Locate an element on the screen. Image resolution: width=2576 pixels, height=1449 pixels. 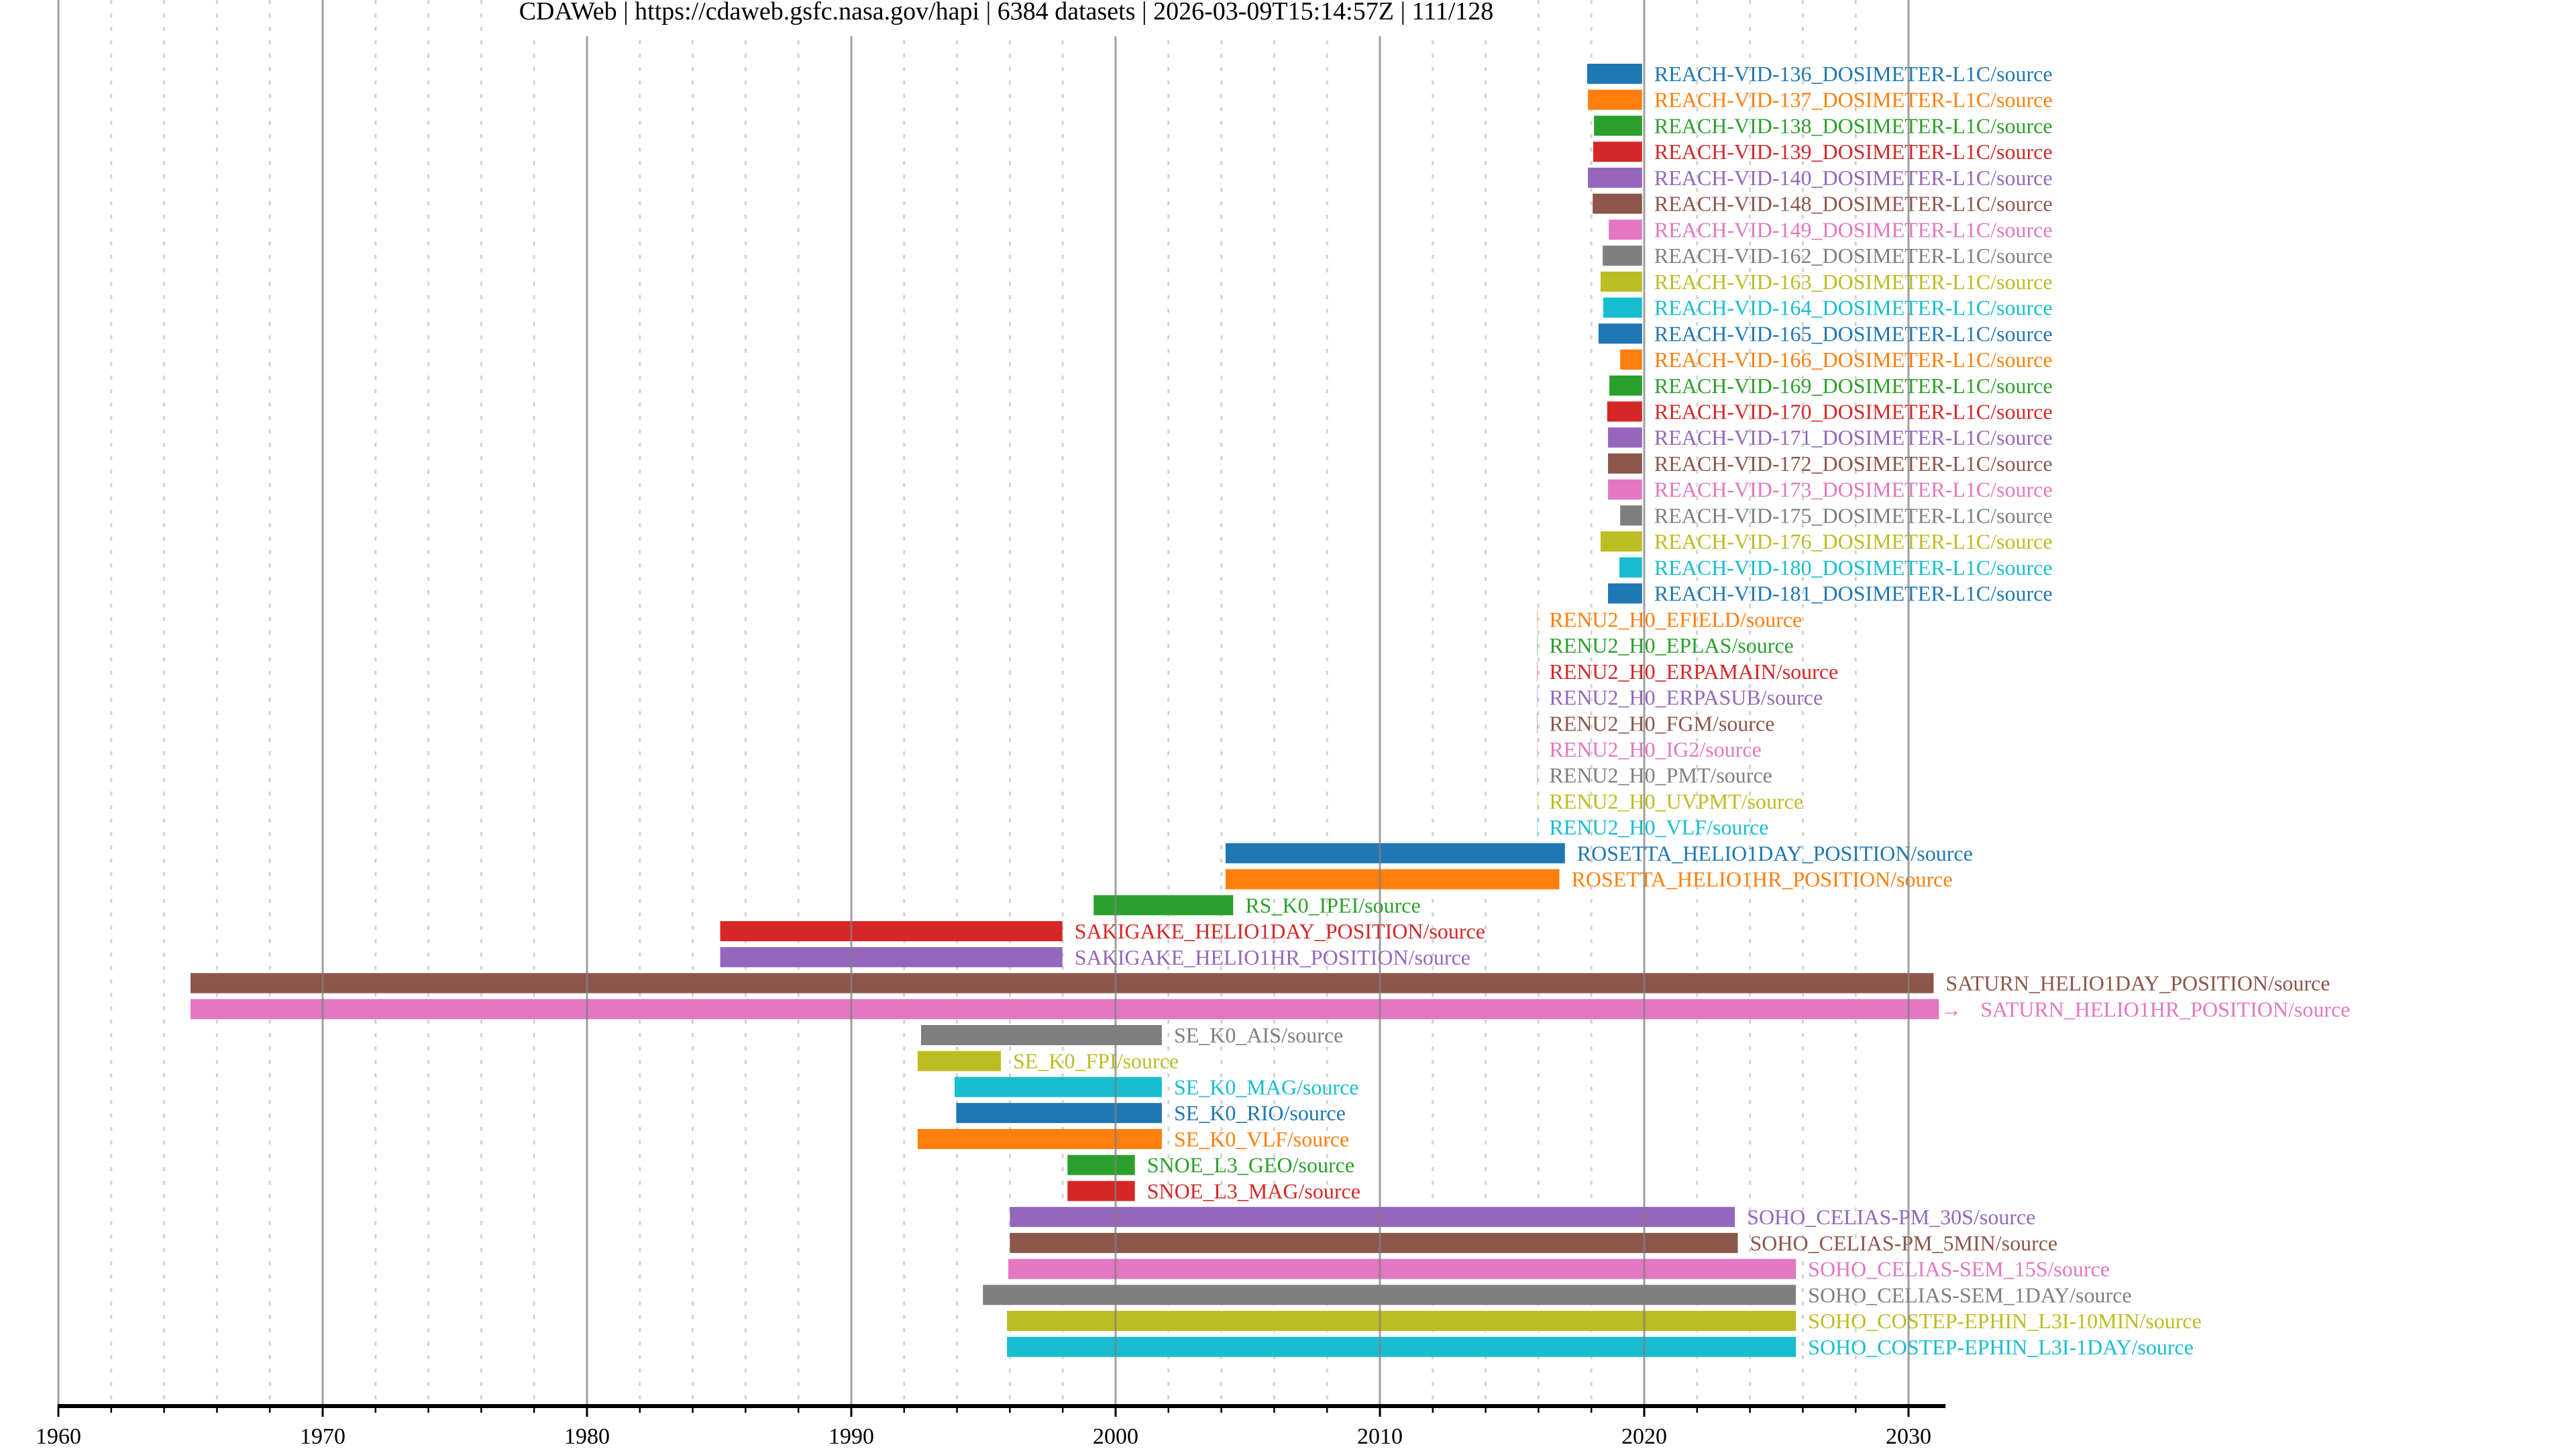
dataset-label: SOHO_CELIAS-PM_5MIN/source is located at coordinates (1903, 1243).